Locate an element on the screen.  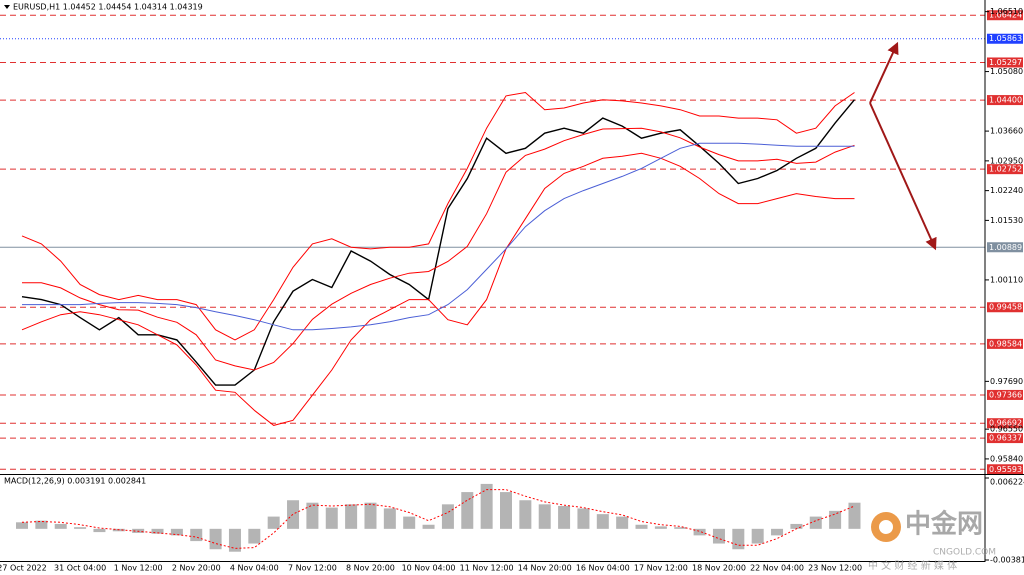
level-label: 0.95593 is located at coordinates (1005, 469).